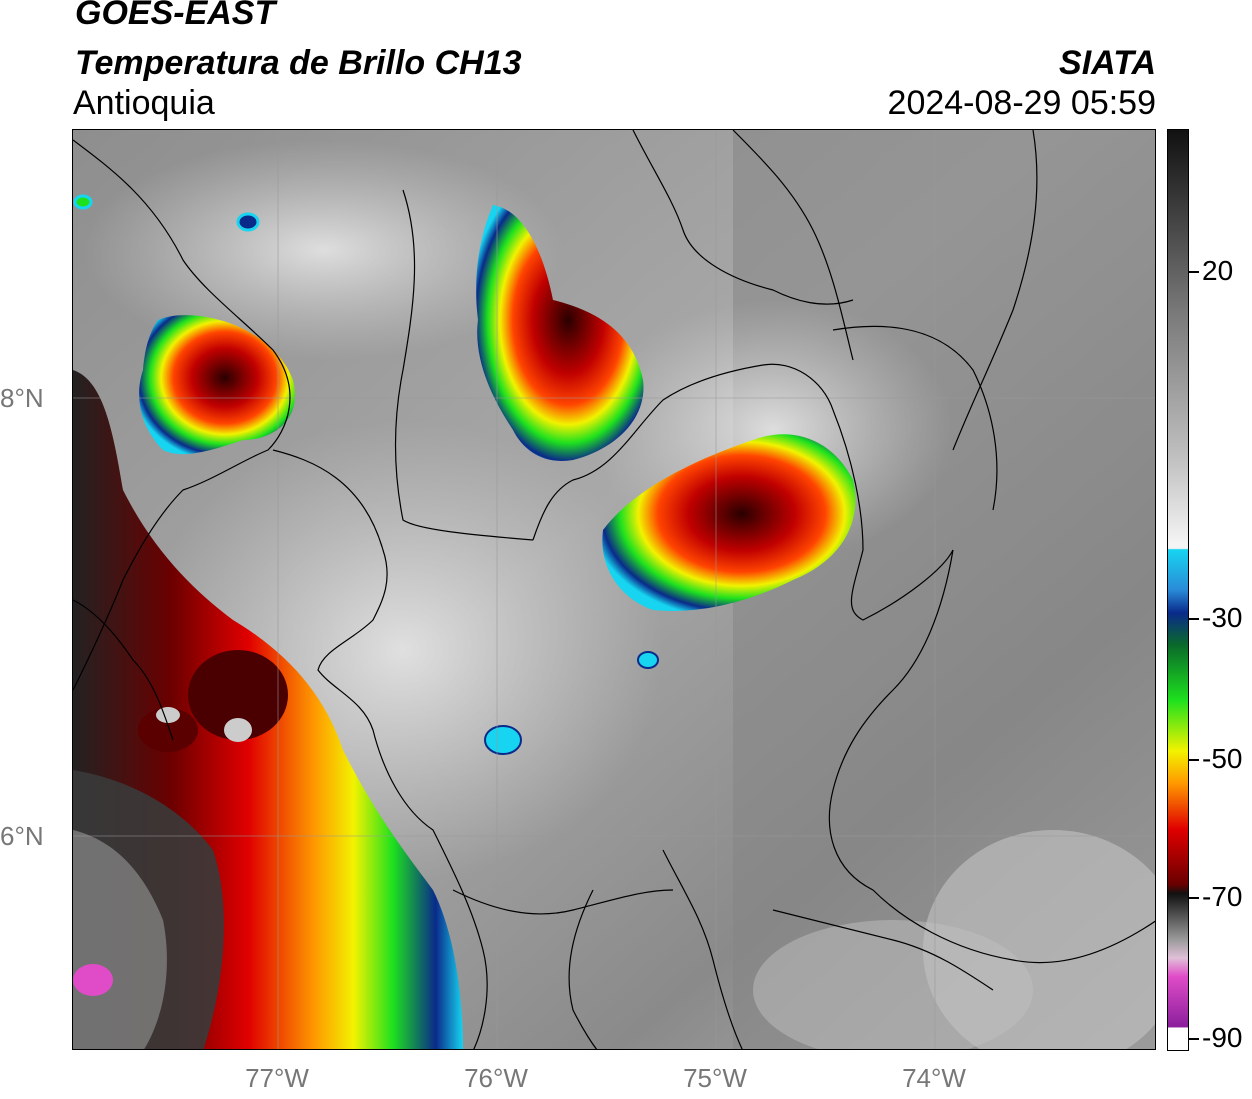  Describe the element at coordinates (1222, 758) in the screenshot. I see `colorbar-label-minus50: -50` at that location.